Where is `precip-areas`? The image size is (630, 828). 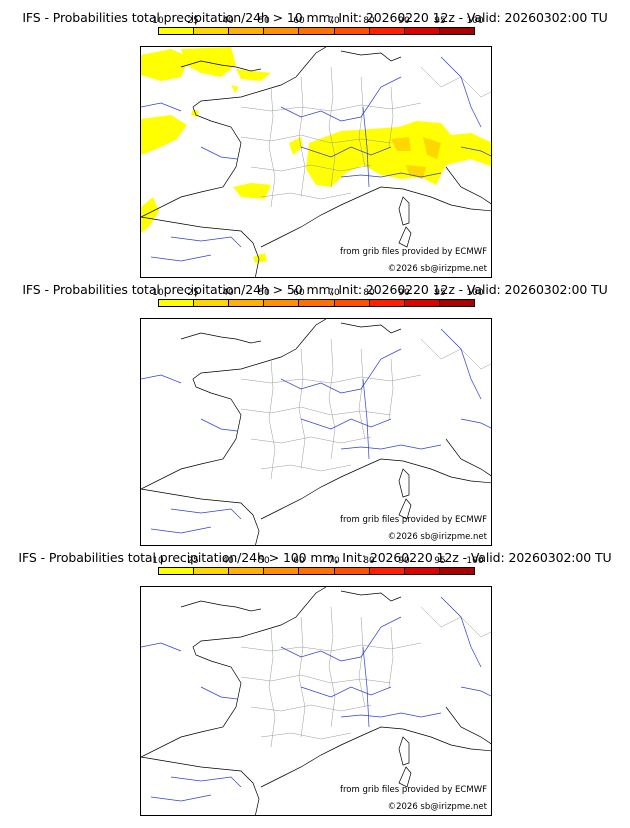
precip-areas is located at coordinates (316, 155).